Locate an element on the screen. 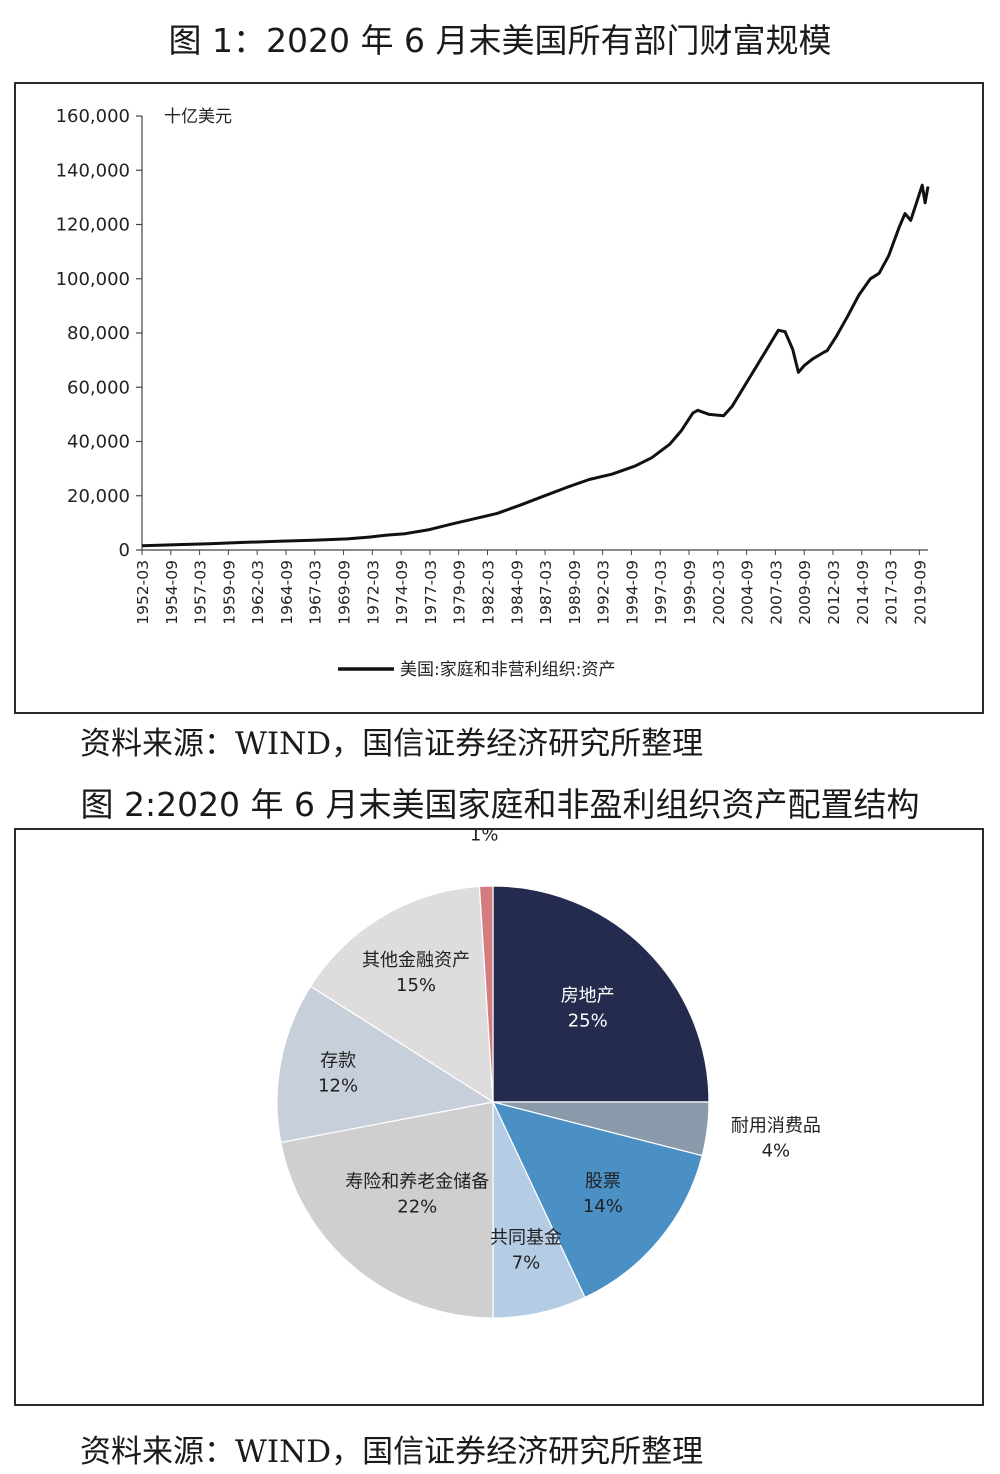 The height and width of the screenshot is (1474, 1000). slice-label: 其他金融资产 is located at coordinates (416, 960).